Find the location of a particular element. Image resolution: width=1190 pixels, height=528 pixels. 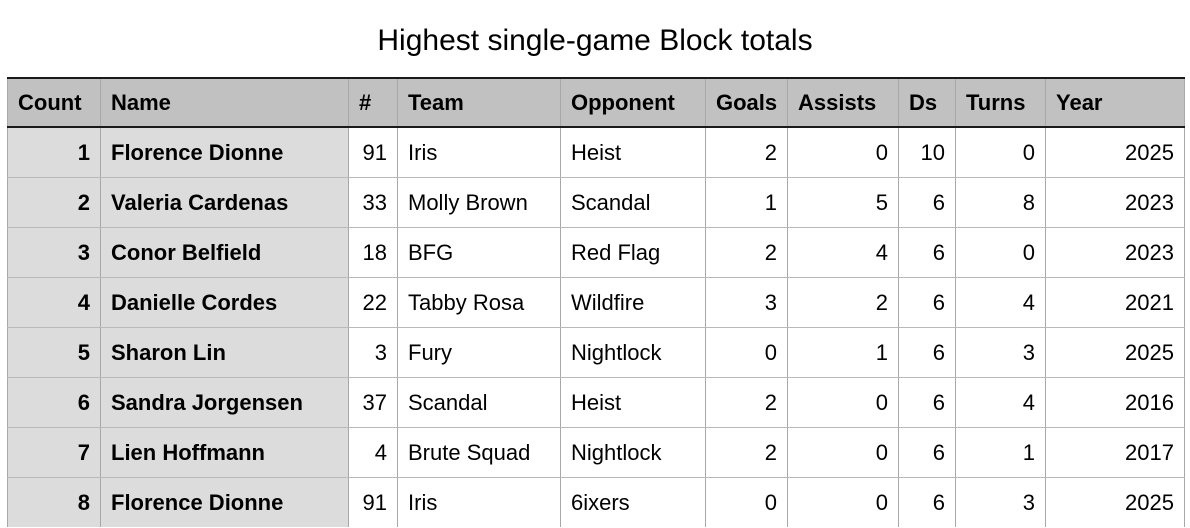

cell-name: Valeria Cardenas is located at coordinates (224, 202).